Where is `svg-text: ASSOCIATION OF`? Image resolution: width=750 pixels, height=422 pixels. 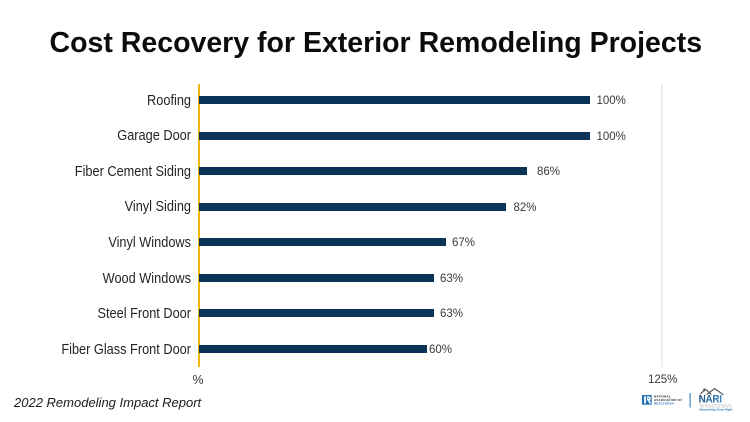
svg-text: ASSOCIATION OF is located at coordinates (668, 400).